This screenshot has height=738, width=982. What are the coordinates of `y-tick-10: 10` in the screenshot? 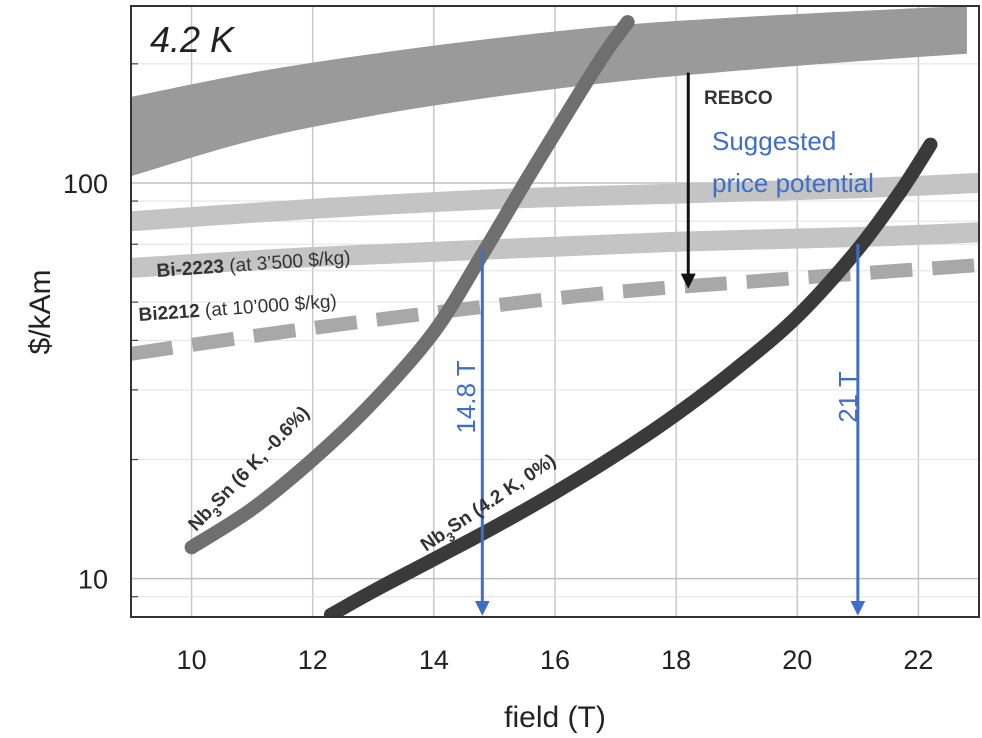 It's located at (93, 580).